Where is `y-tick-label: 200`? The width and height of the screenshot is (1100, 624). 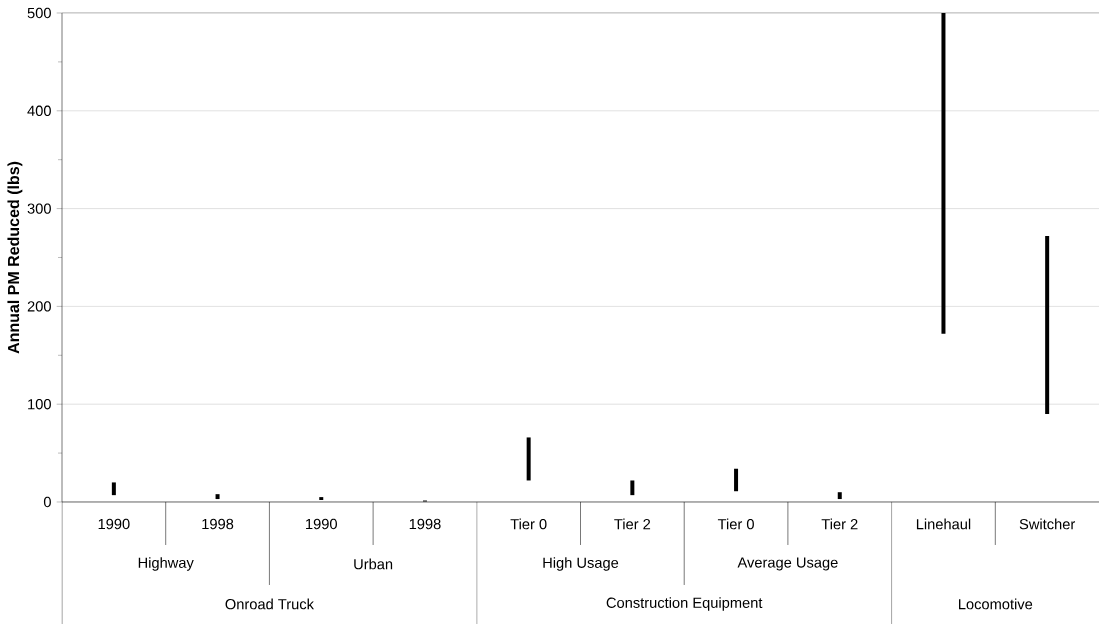 y-tick-label: 200 is located at coordinates (39, 306).